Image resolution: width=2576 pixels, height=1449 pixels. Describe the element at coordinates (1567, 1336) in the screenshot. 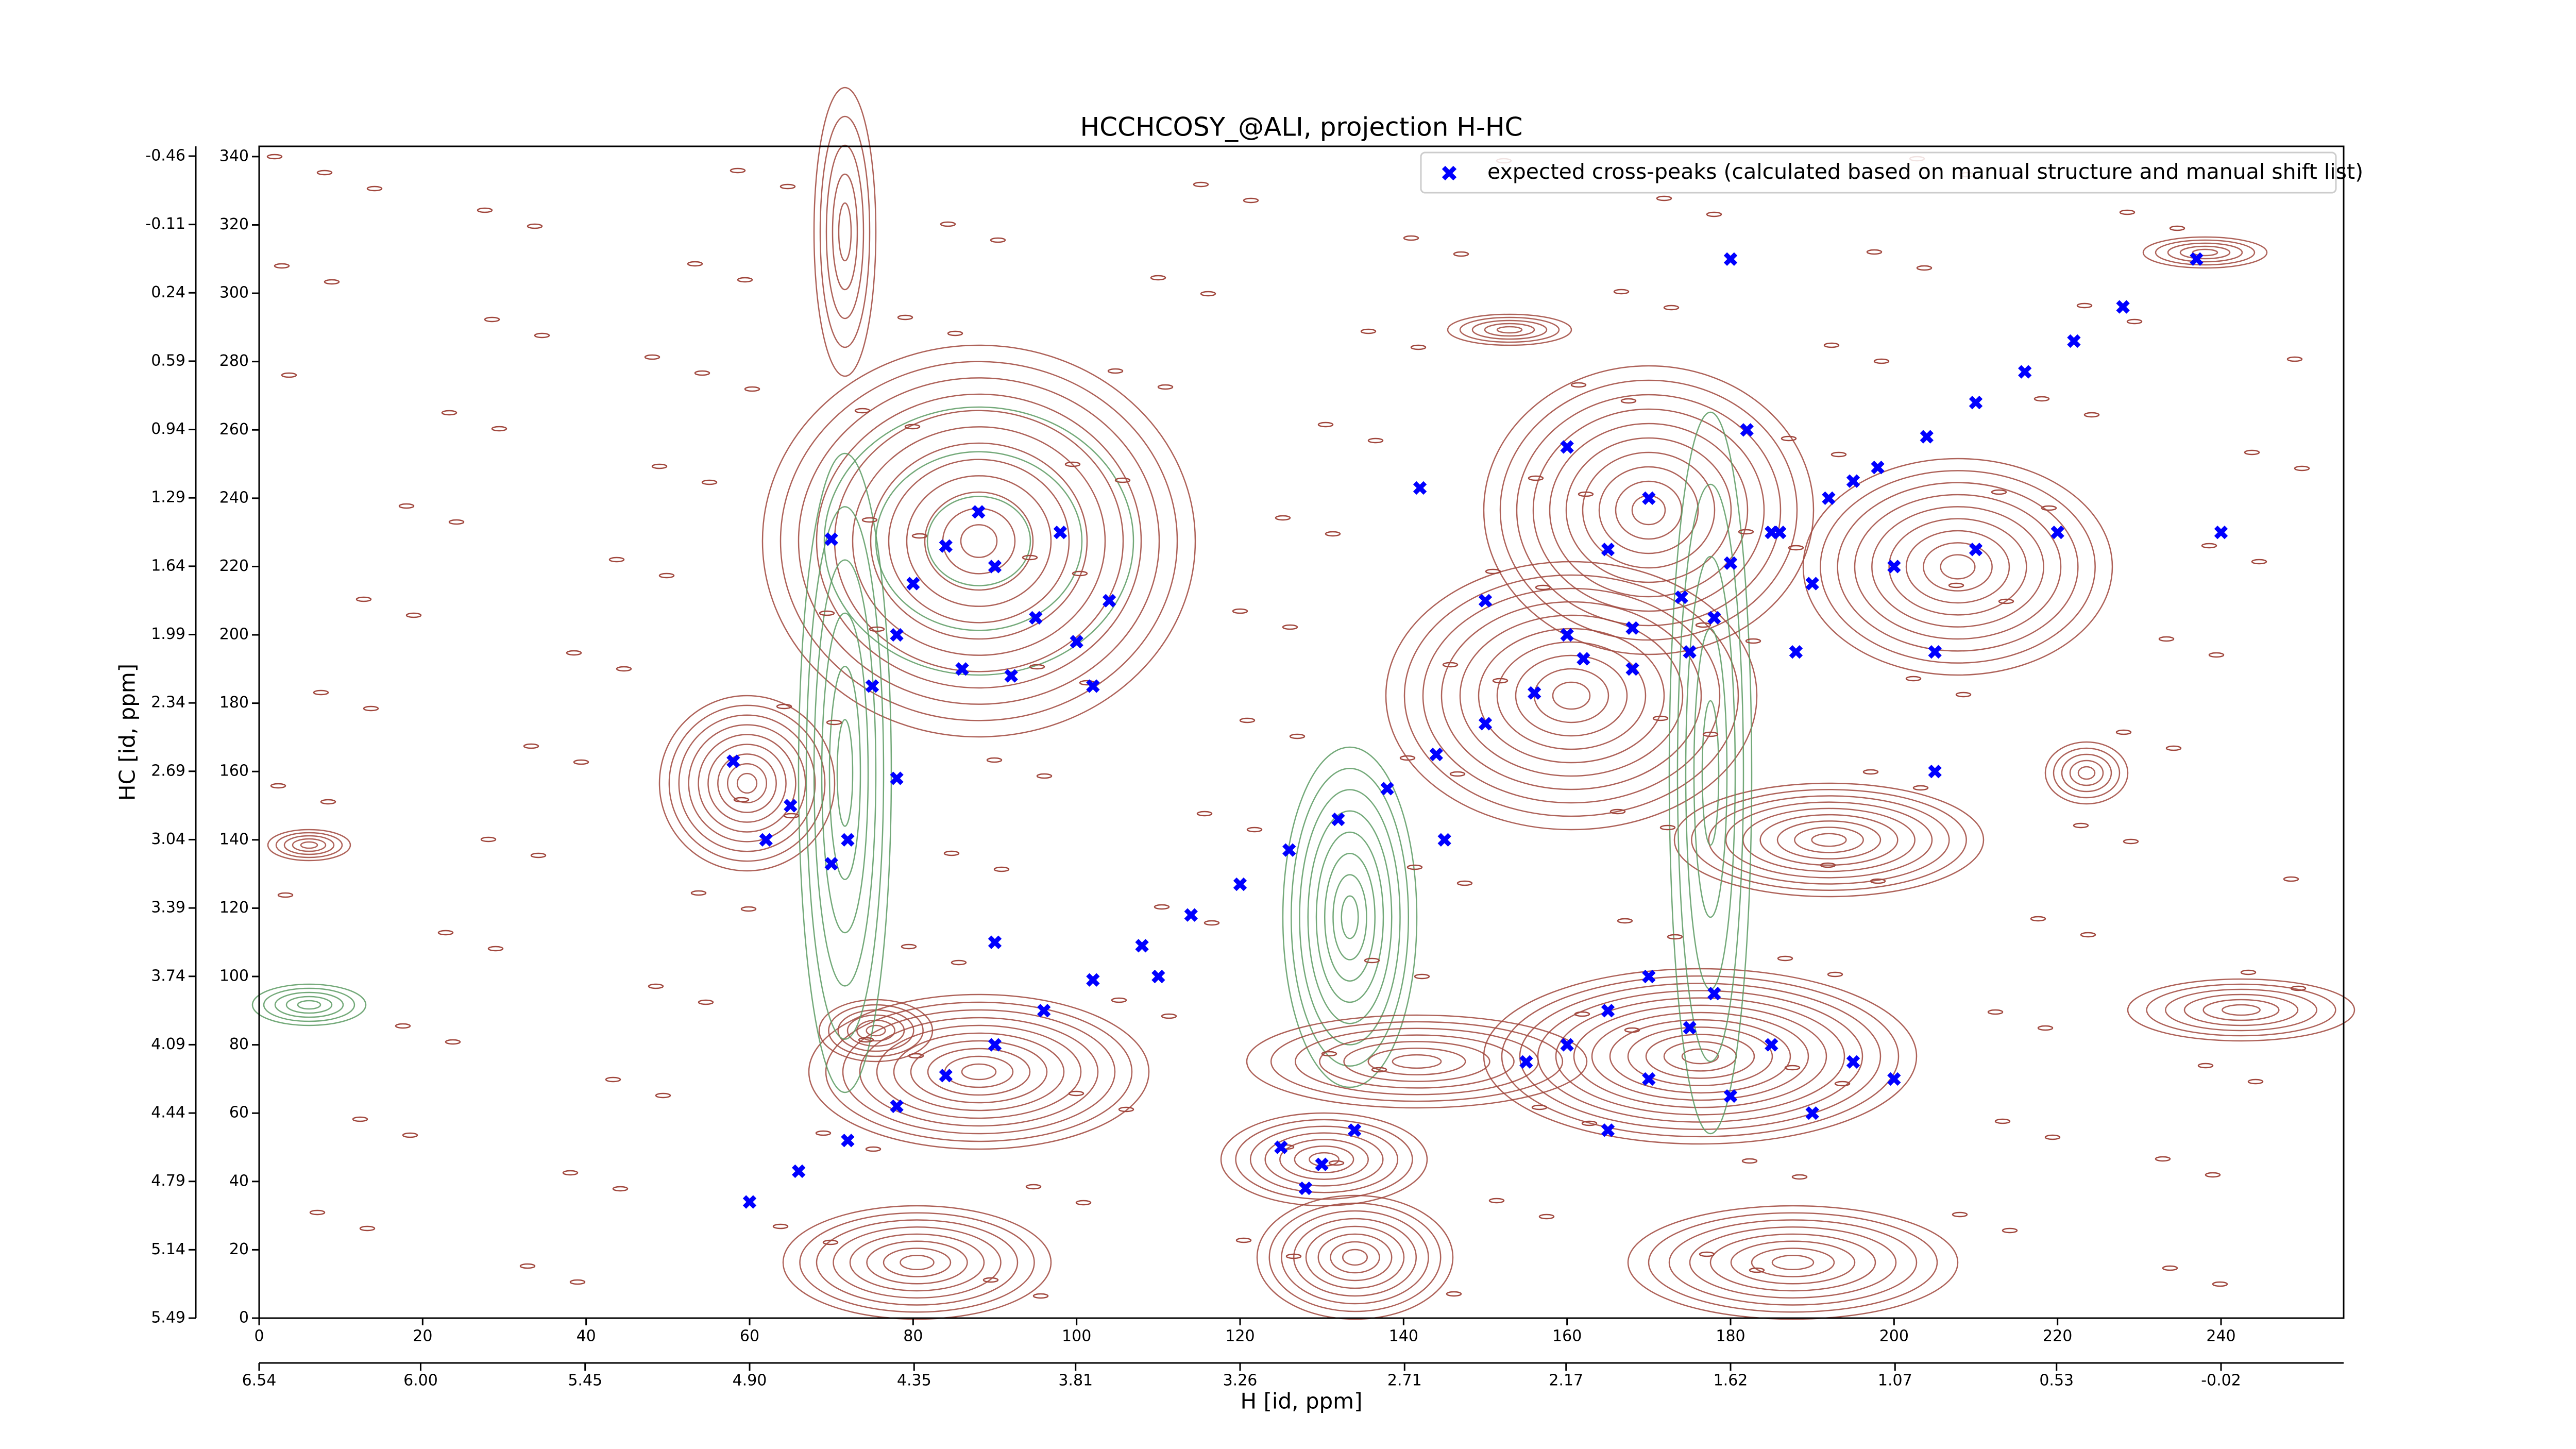

I see `x-tick-label: 160` at that location.